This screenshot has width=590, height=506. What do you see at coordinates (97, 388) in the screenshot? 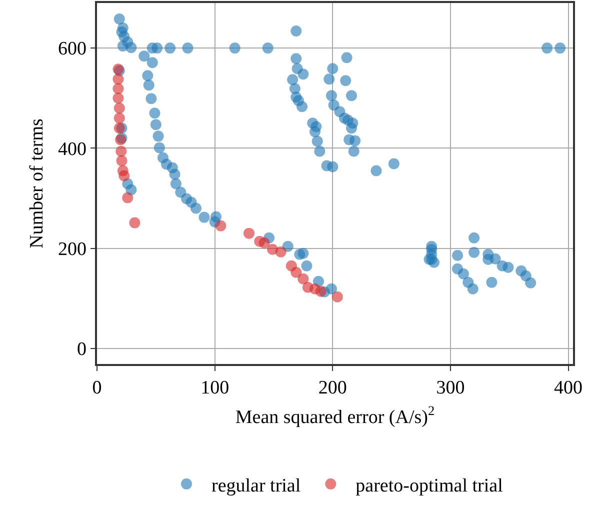
I see `x-tick-label: 0` at bounding box center [97, 388].